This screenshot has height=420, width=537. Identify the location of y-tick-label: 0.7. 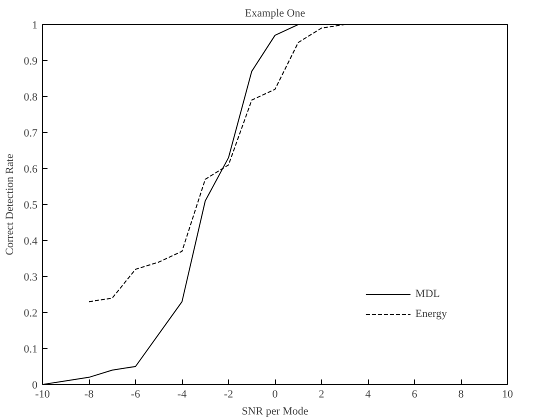
(31, 134).